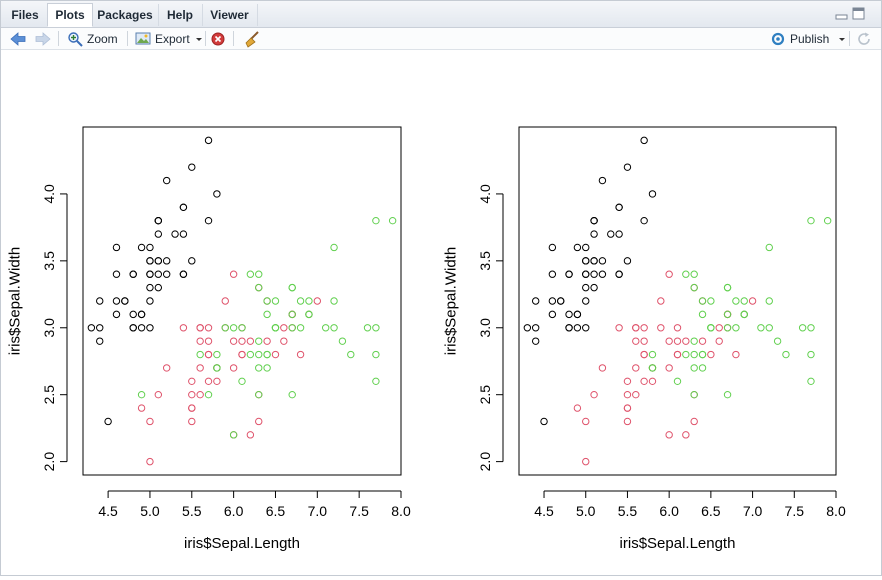  Describe the element at coordinates (864, 38) in the screenshot. I see `refresh-button` at that location.